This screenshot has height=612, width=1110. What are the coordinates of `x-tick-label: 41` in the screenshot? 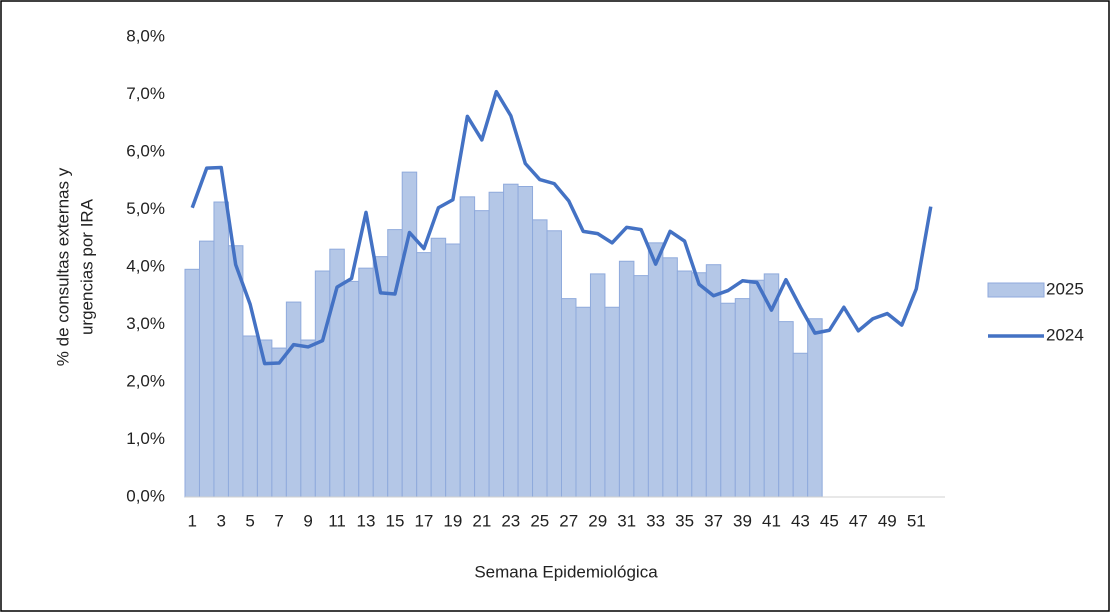 It's located at (771, 520).